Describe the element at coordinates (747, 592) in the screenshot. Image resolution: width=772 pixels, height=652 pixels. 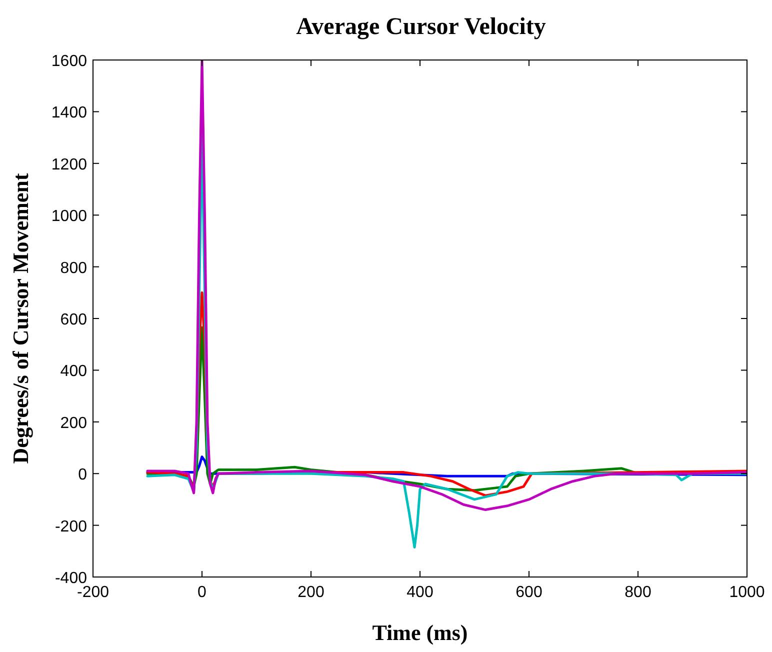
I see `x-tick-label: 1000` at that location.